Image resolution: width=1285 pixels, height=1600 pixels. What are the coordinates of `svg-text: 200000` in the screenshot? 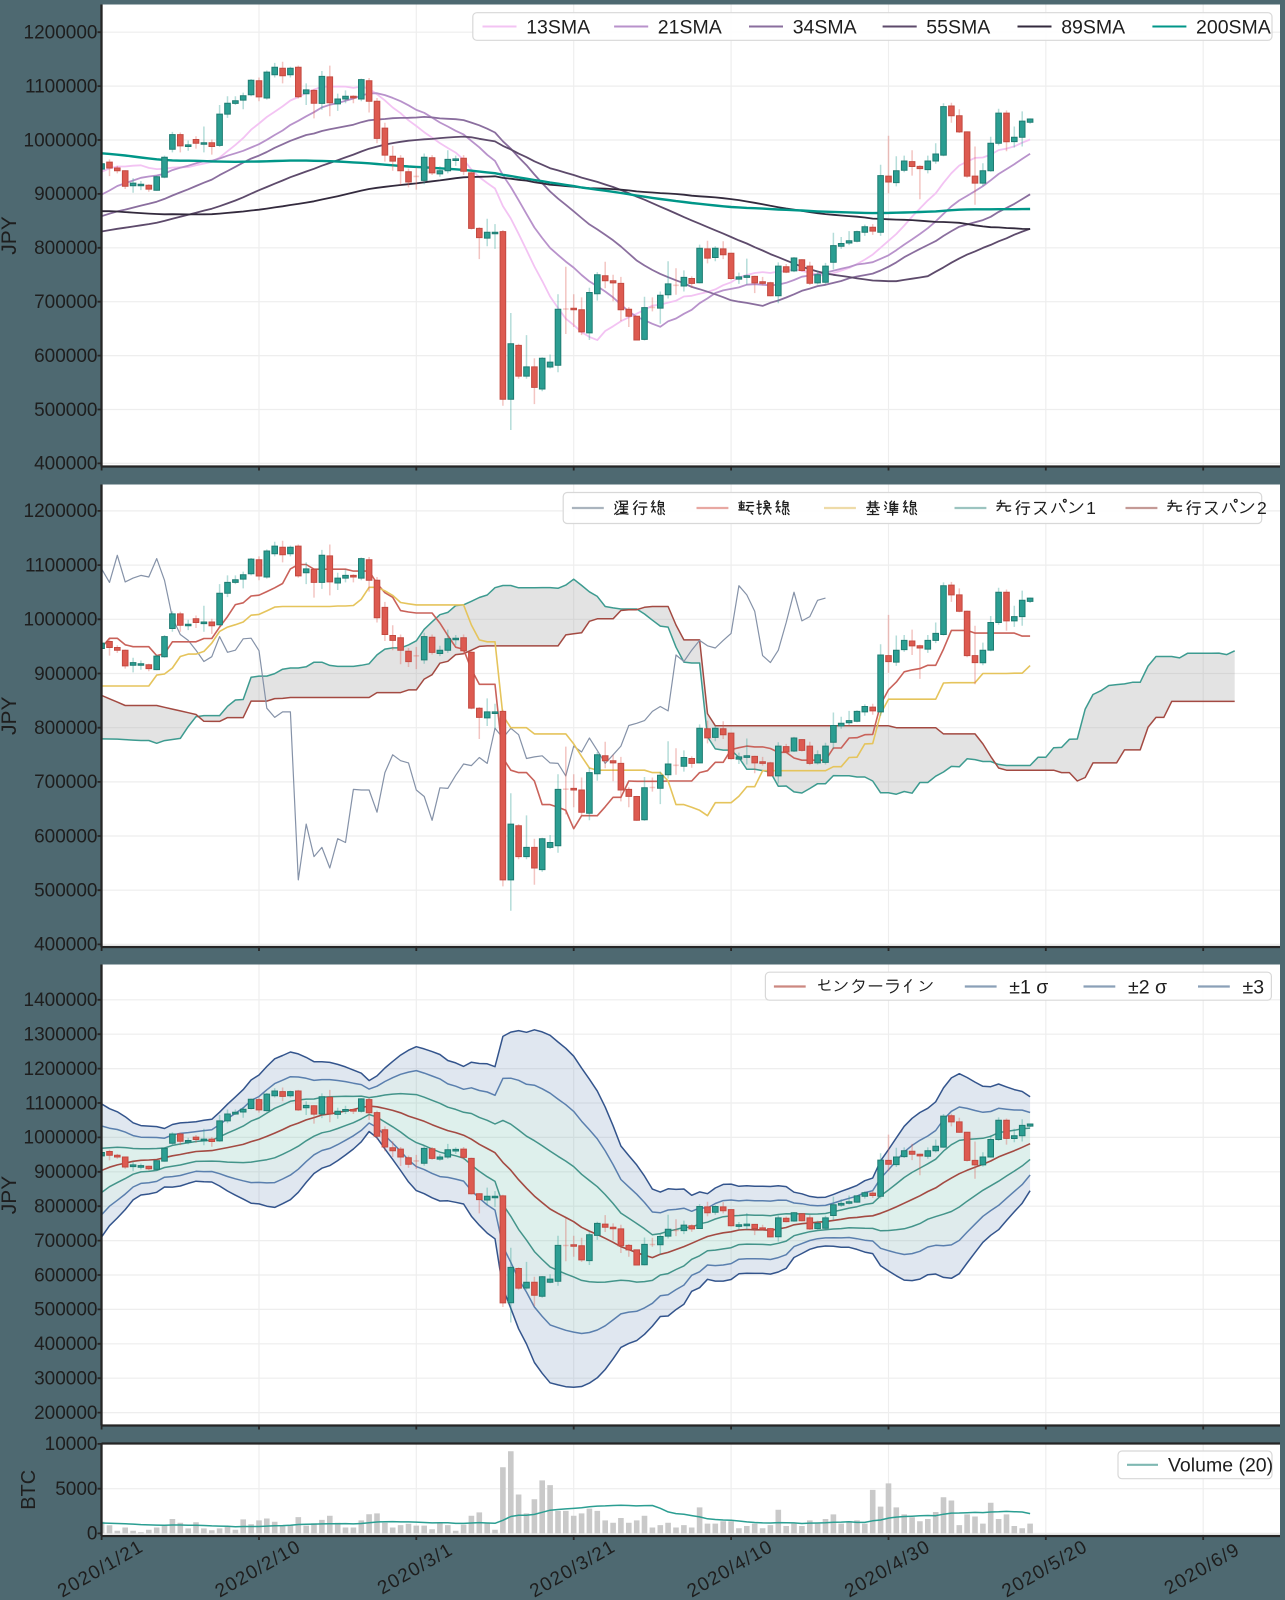 It's located at (65, 1413).